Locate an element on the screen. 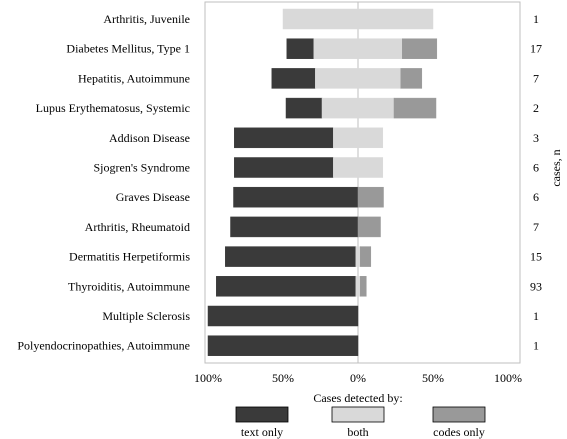 This screenshot has height=439, width=567. bar-text-only-thyroiditis-autoimmune is located at coordinates (286, 286).